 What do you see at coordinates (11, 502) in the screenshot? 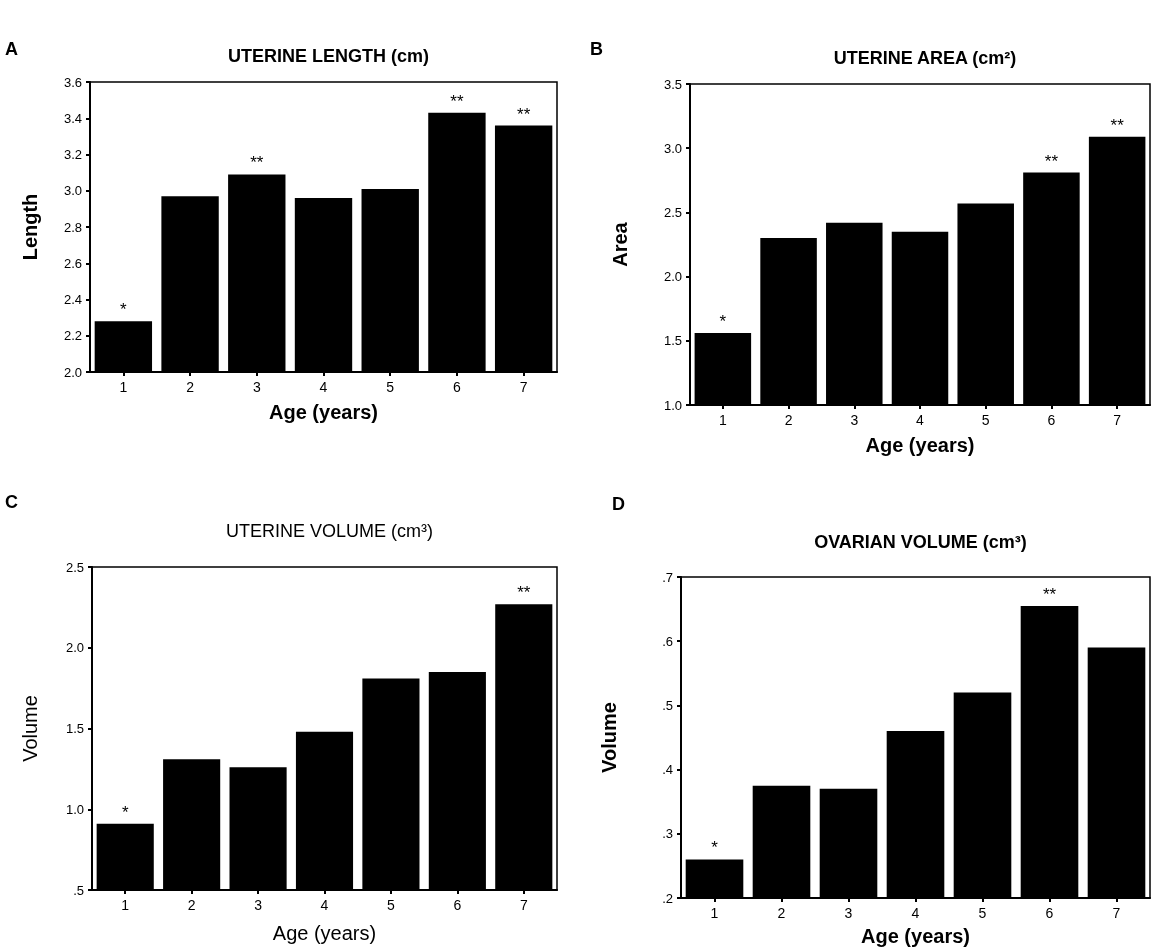
I see `text: C` at bounding box center [11, 502].